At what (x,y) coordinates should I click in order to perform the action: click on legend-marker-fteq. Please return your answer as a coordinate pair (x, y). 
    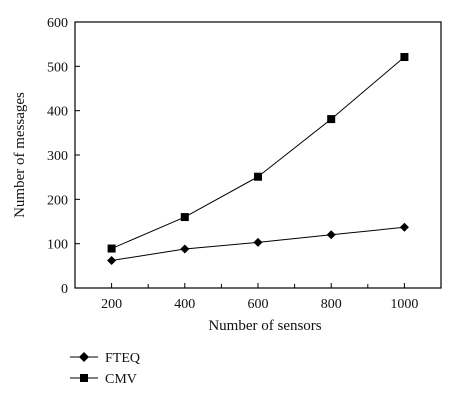
    Looking at the image, I should click on (84, 357).